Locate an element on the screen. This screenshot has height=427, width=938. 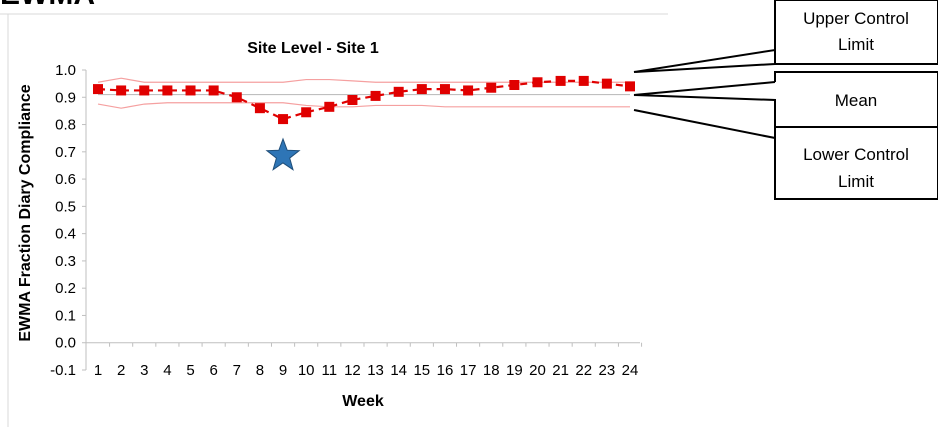
chart-title: Site Level - Site 1 is located at coordinates (313, 48).